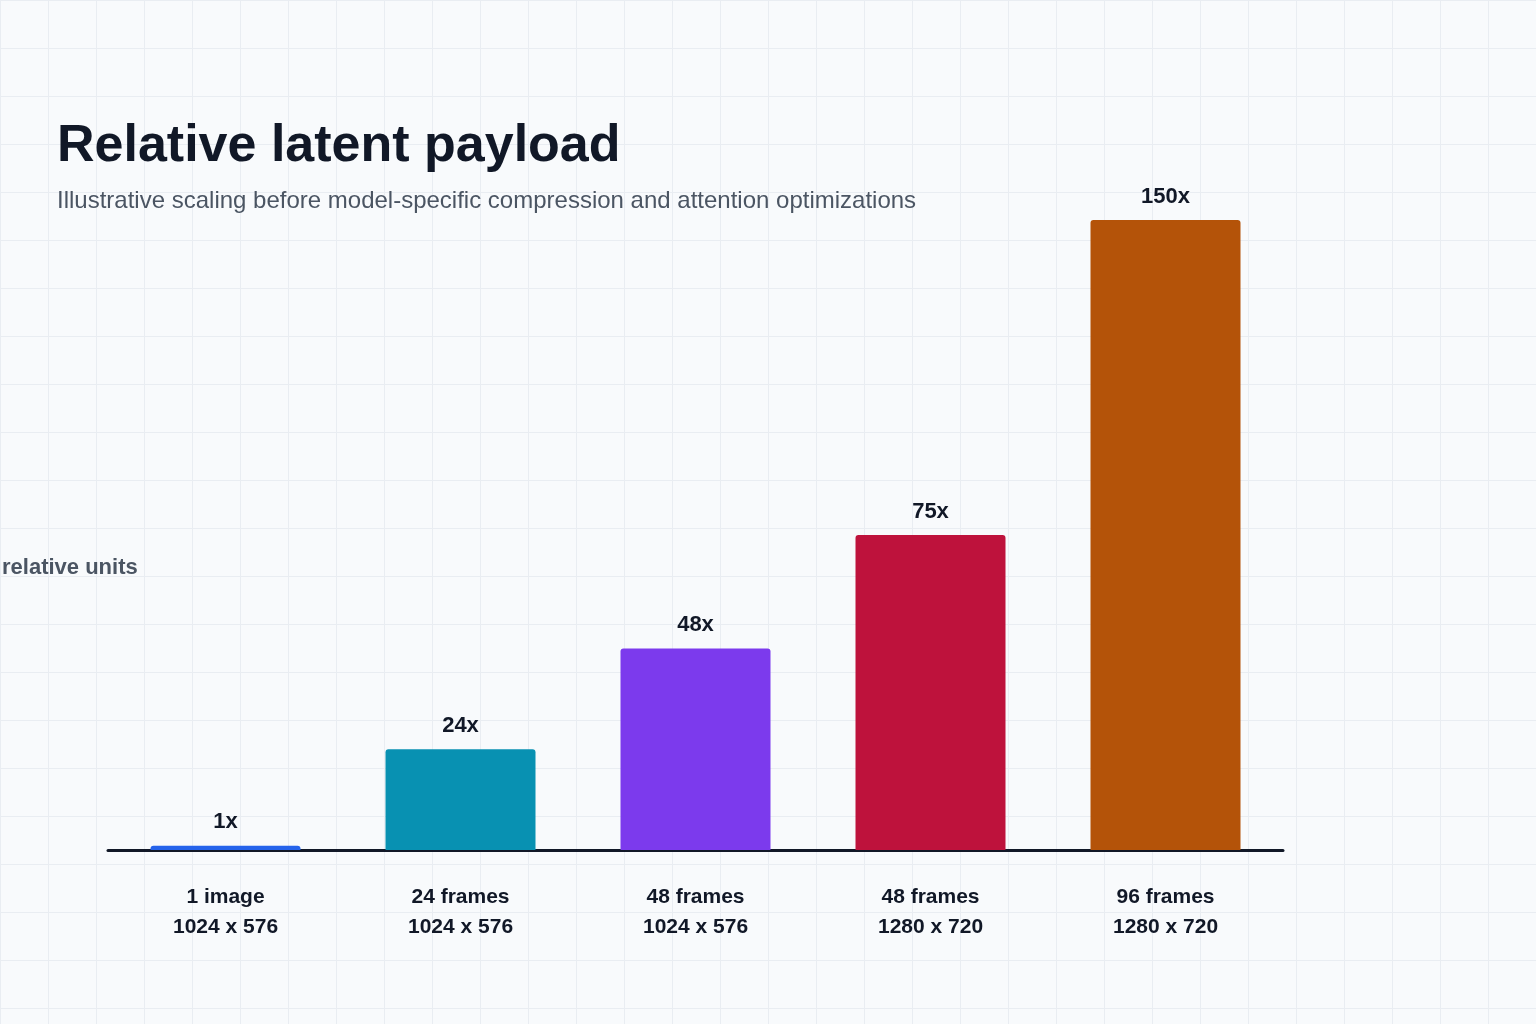 The width and height of the screenshot is (1536, 1024). I want to click on data-label: 48x, so click(696, 623).